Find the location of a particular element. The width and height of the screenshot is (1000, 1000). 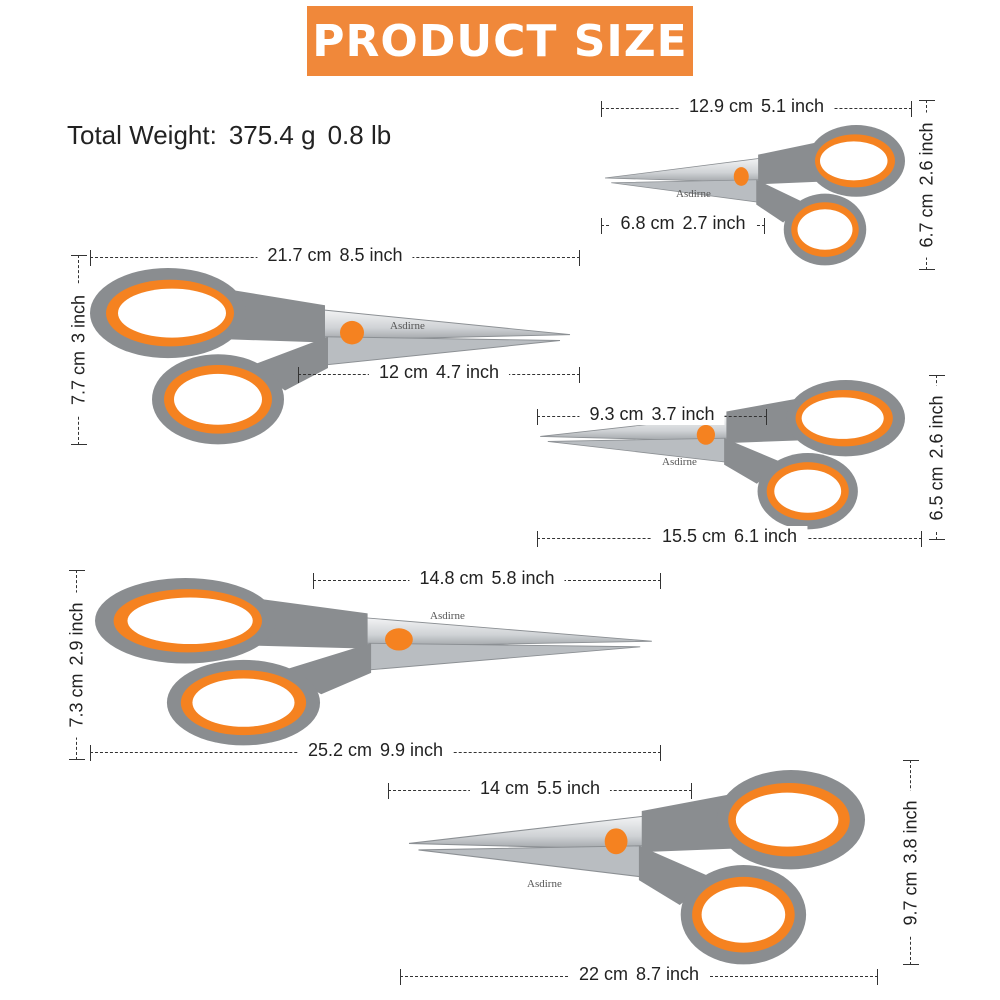

dimension-height: 6.5 cm 2.6 inch is located at coordinates (937, 457).